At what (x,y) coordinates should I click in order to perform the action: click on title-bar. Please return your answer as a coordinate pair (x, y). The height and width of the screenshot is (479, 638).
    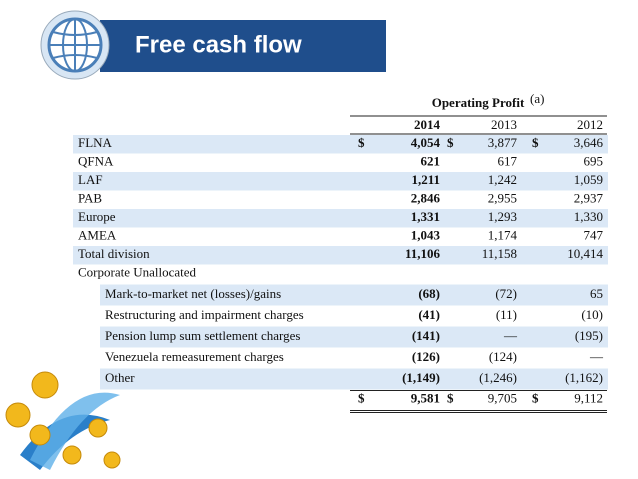
    Looking at the image, I should click on (243, 46).